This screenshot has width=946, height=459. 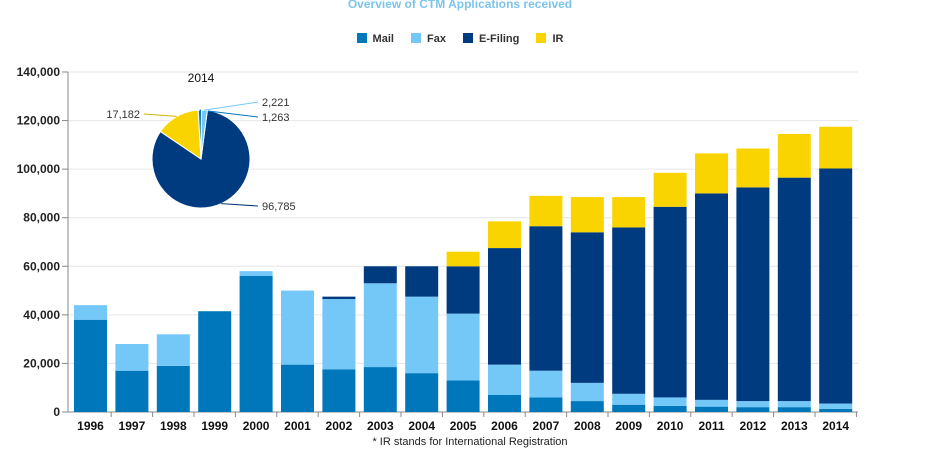 What do you see at coordinates (463, 347) in the screenshot?
I see `bar-fax-2005` at bounding box center [463, 347].